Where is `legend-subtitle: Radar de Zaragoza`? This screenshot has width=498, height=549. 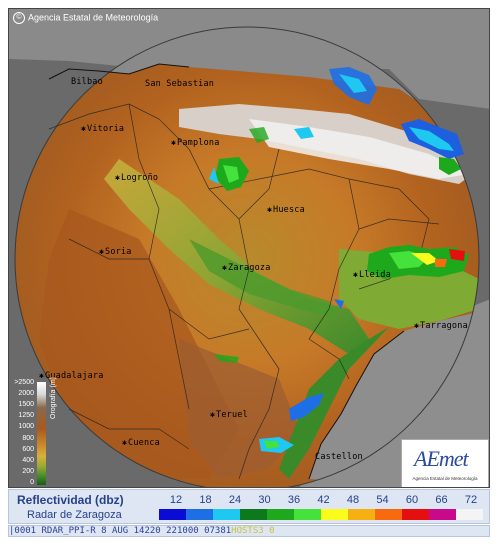
legend-subtitle: Radar de Zaragoza is located at coordinates (74, 515).